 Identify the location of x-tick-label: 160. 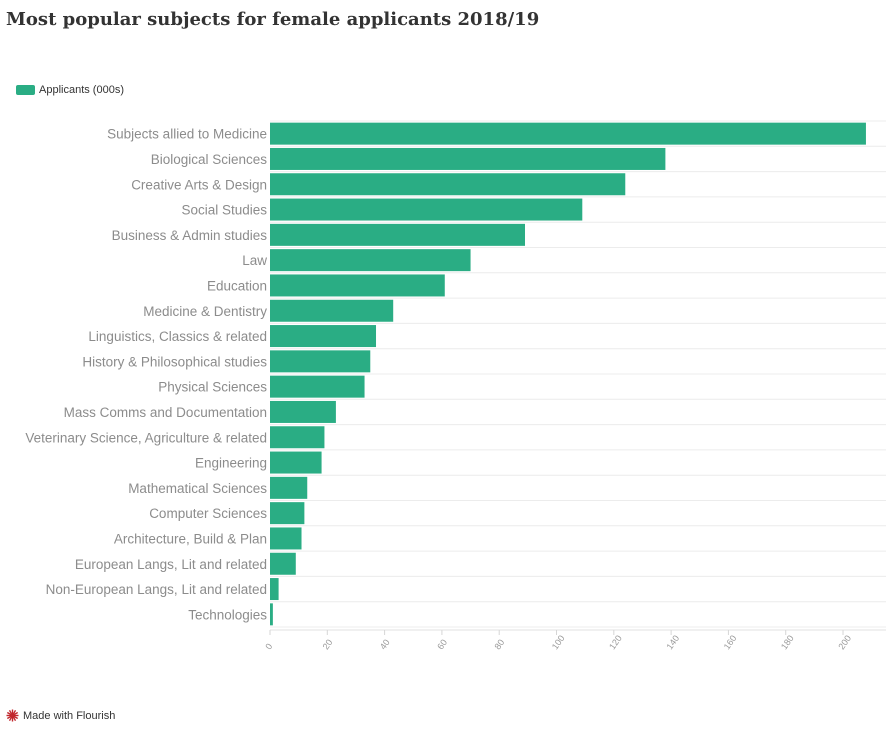
(730, 642).